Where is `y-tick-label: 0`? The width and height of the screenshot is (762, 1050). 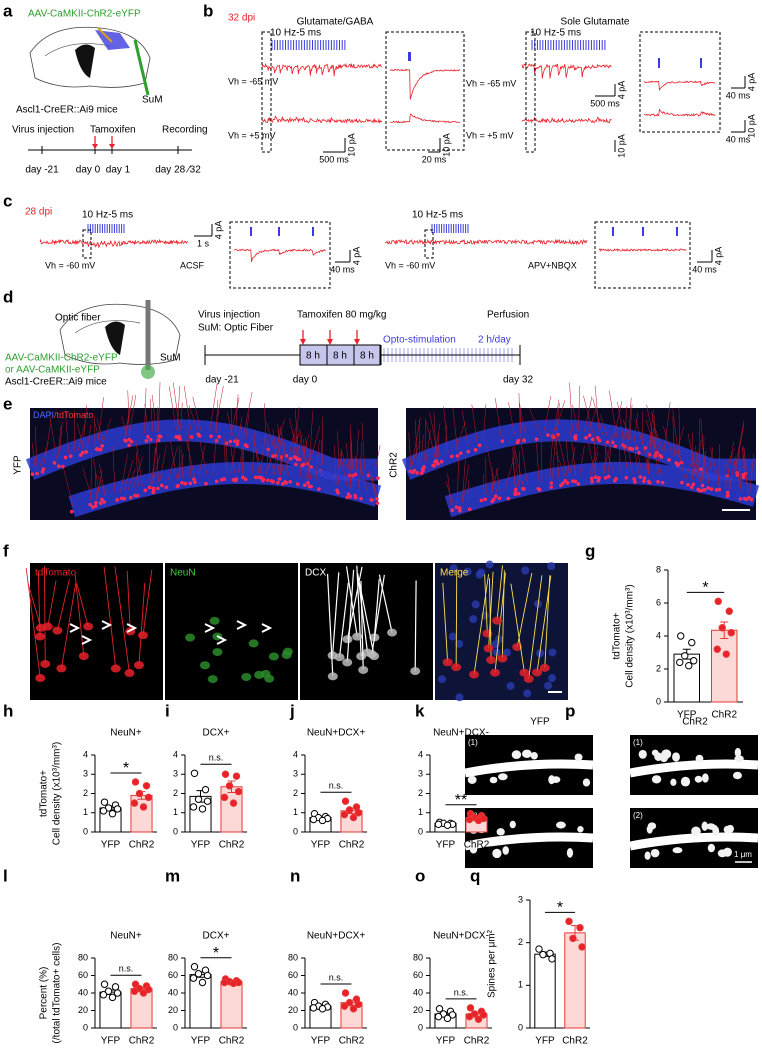
y-tick-label: 0 is located at coordinates (420, 1027).